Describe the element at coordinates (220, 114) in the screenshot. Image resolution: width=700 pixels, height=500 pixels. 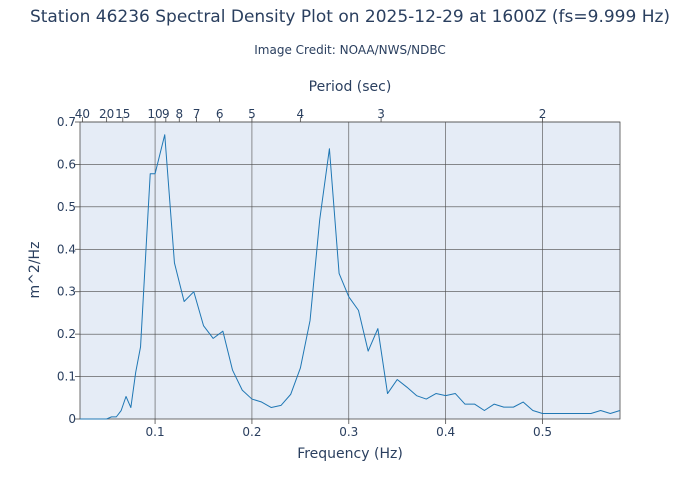
I see `period-tick-label: 6` at that location.